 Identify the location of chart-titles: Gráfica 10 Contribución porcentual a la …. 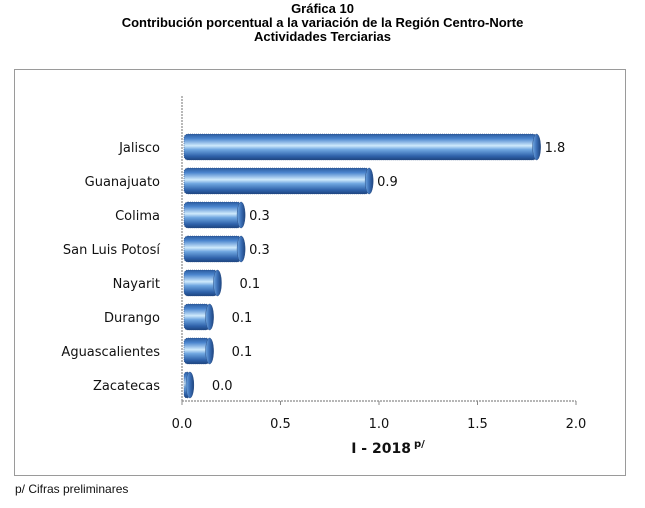
(322, 23).